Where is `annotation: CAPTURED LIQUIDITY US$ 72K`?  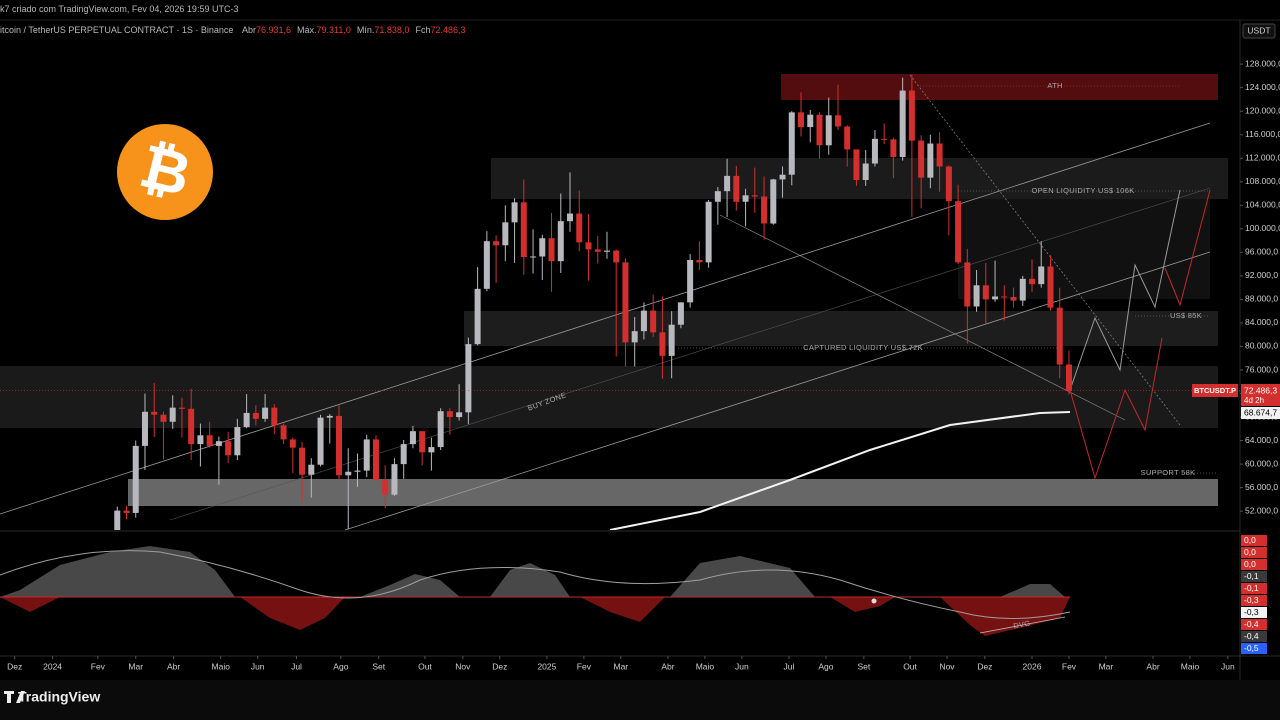
annotation: CAPTURED LIQUIDITY US$ 72K is located at coordinates (863, 347).